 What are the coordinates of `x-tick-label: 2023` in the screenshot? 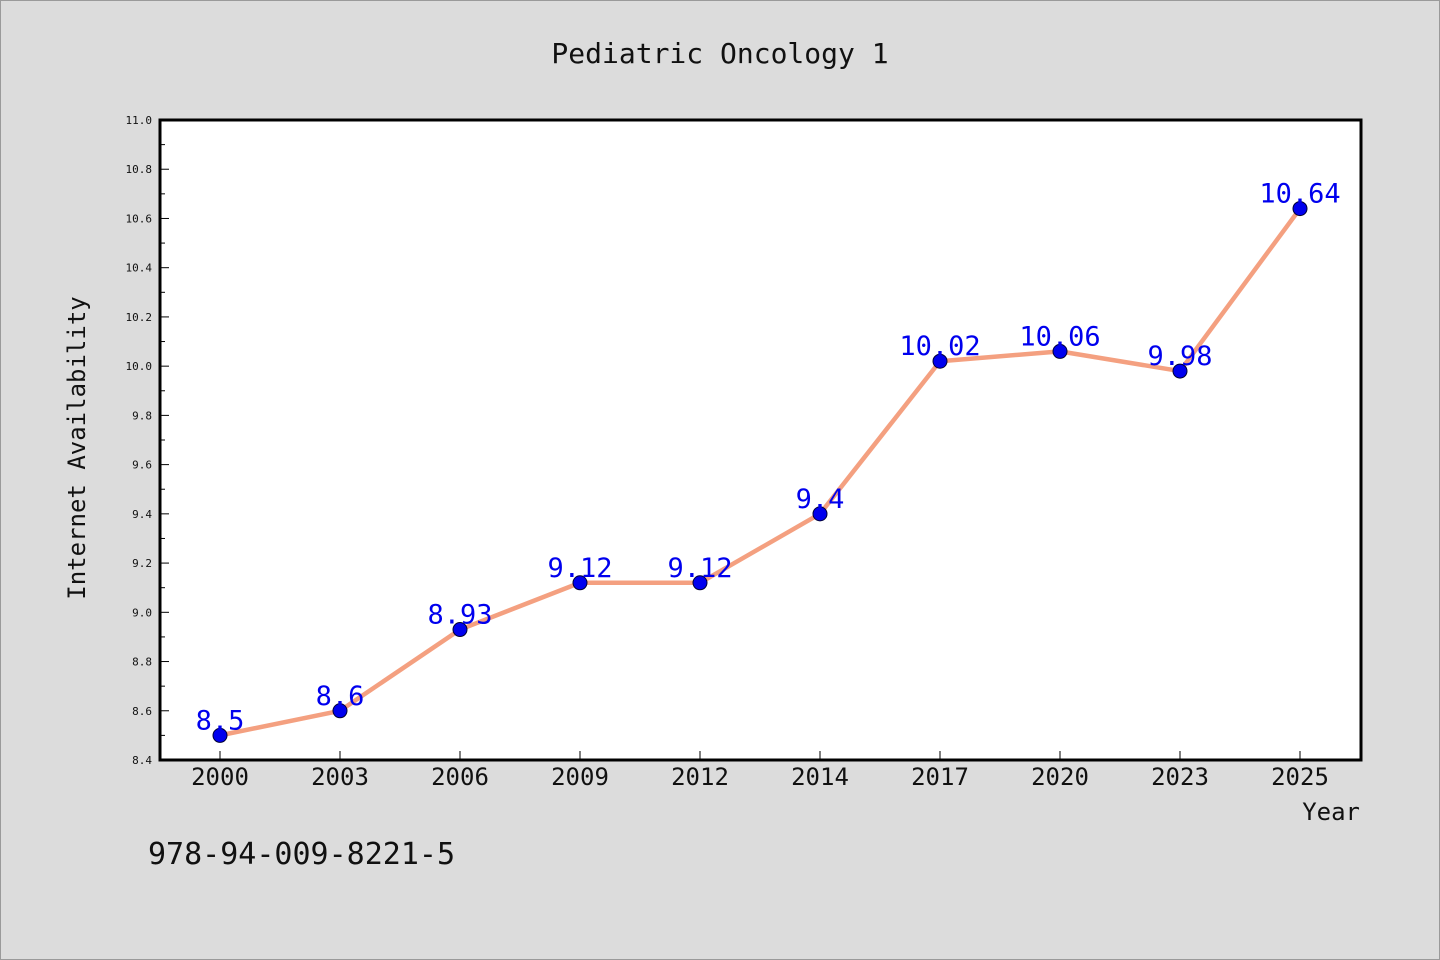 It's located at (1180, 777).